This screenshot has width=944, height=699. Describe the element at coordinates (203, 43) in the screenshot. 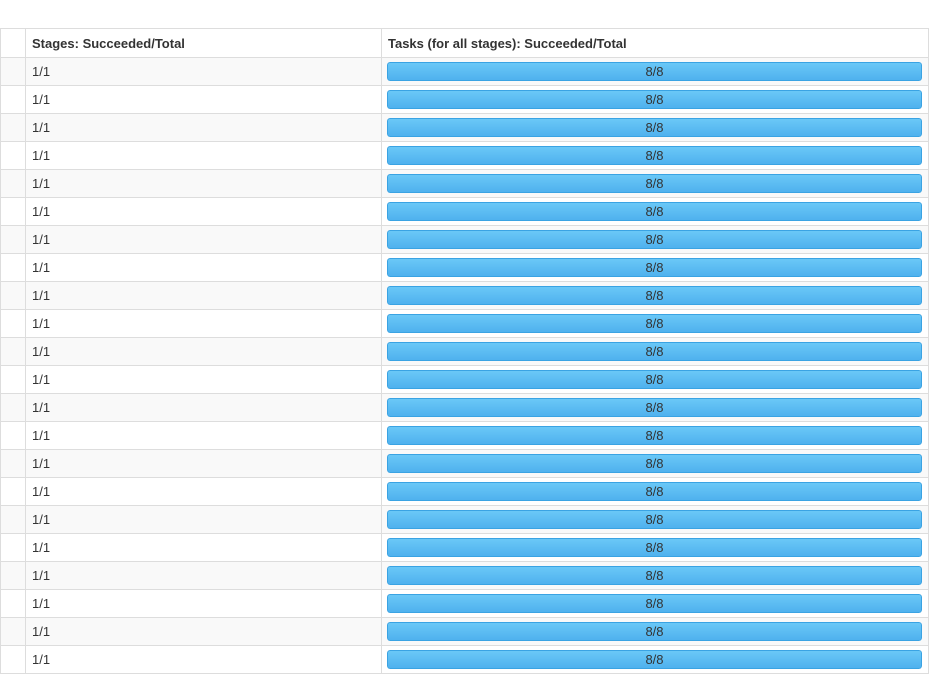

I see `column-header-stages: Stages: Succeeded/Total` at that location.